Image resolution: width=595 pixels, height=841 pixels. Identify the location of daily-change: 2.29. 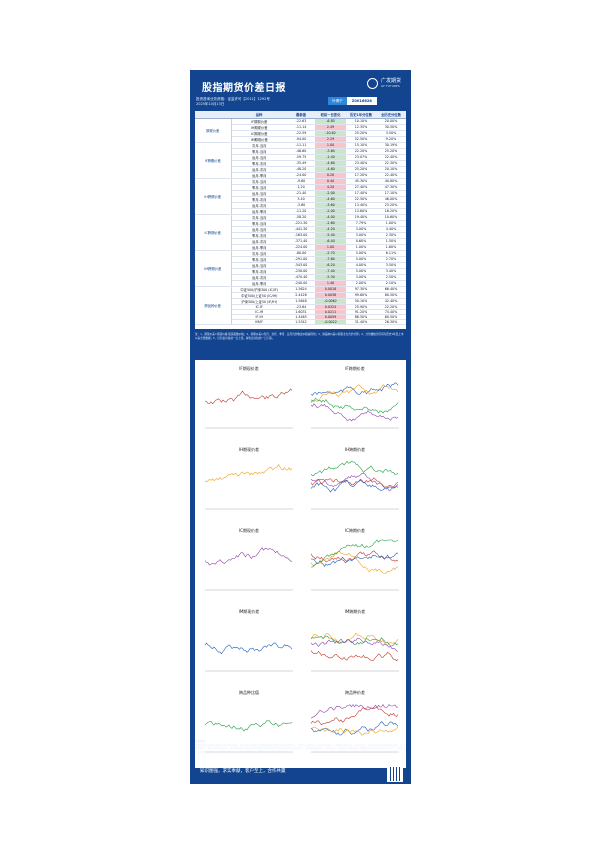
(330, 139).